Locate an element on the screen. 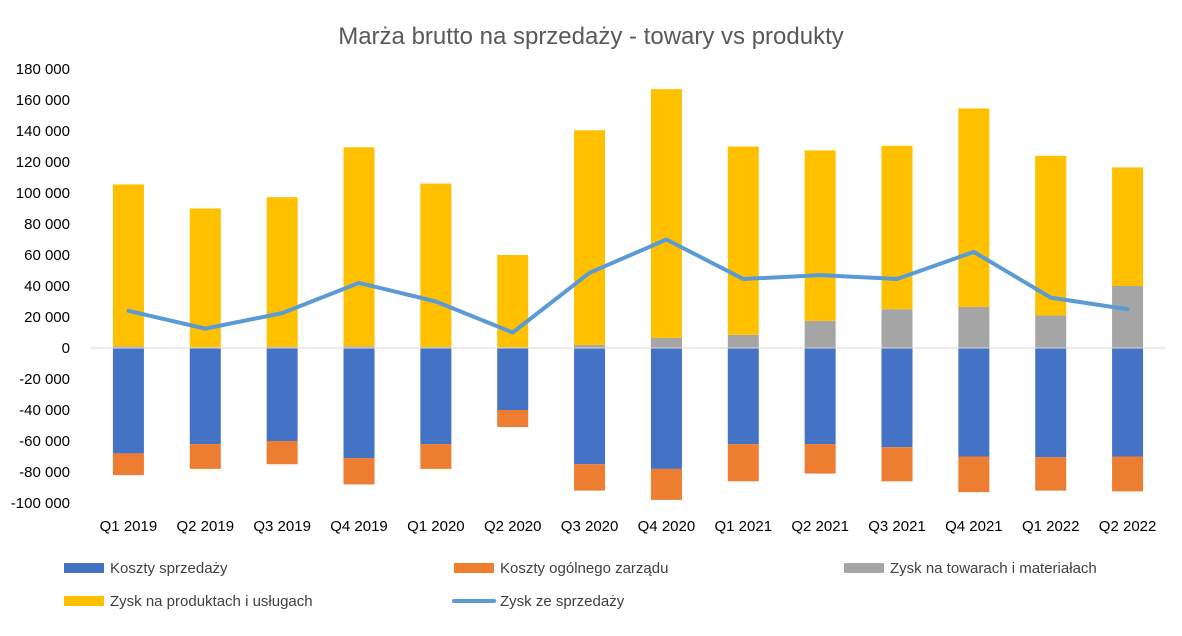 The width and height of the screenshot is (1182, 636). bar-zysk-na-towarach-i-materialach-q4-2020 is located at coordinates (666, 342).